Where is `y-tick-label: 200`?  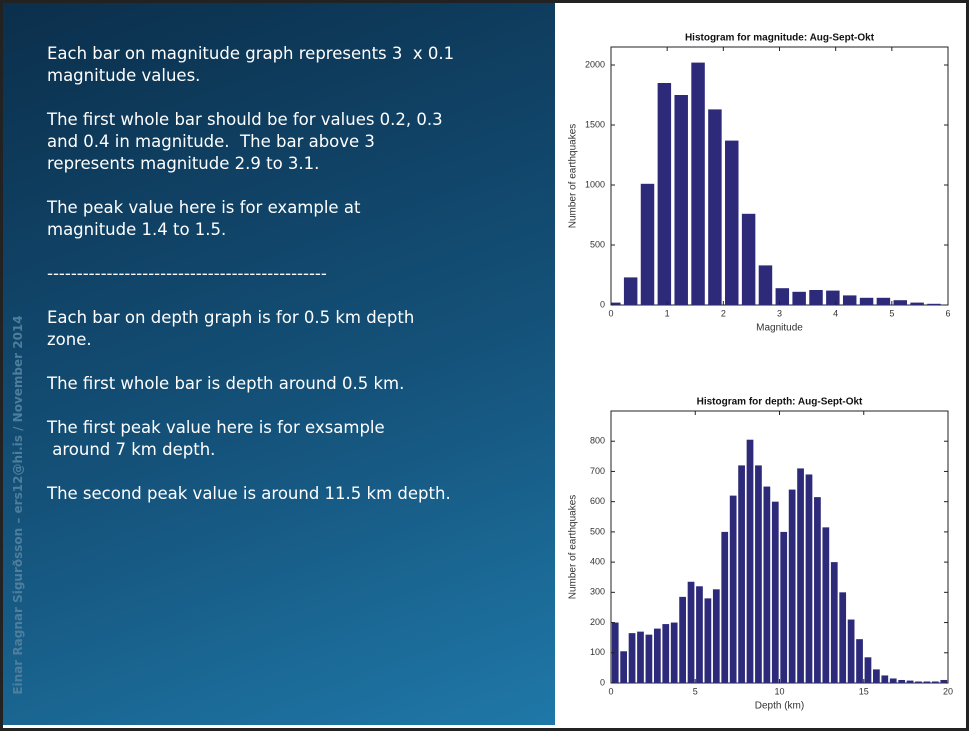
y-tick-label: 200 is located at coordinates (597, 622).